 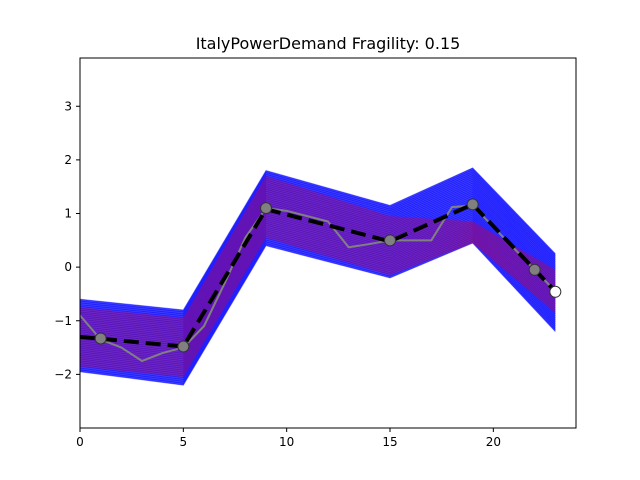 I want to click on y-tick-label: 1, so click(x=68, y=214).